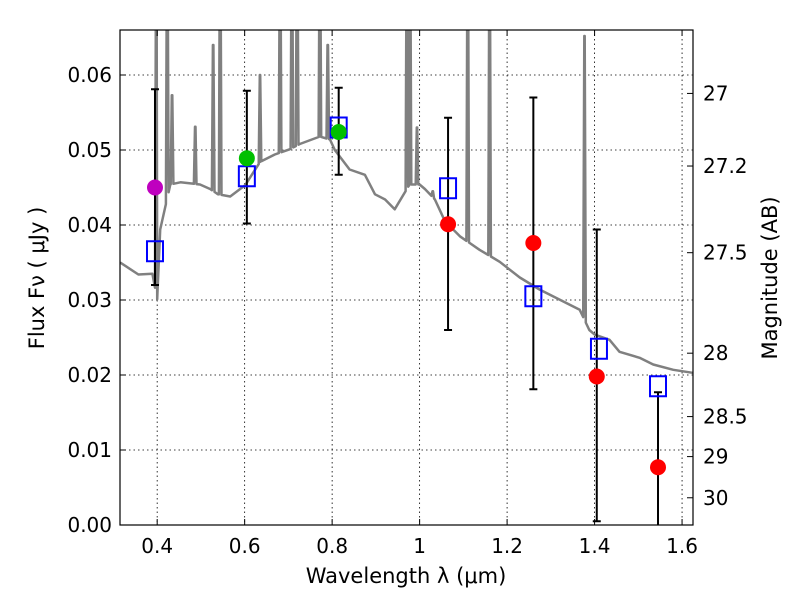 The image size is (800, 600). I want to click on y-axis-label: Flux Fν ( μJy ), so click(37, 278).